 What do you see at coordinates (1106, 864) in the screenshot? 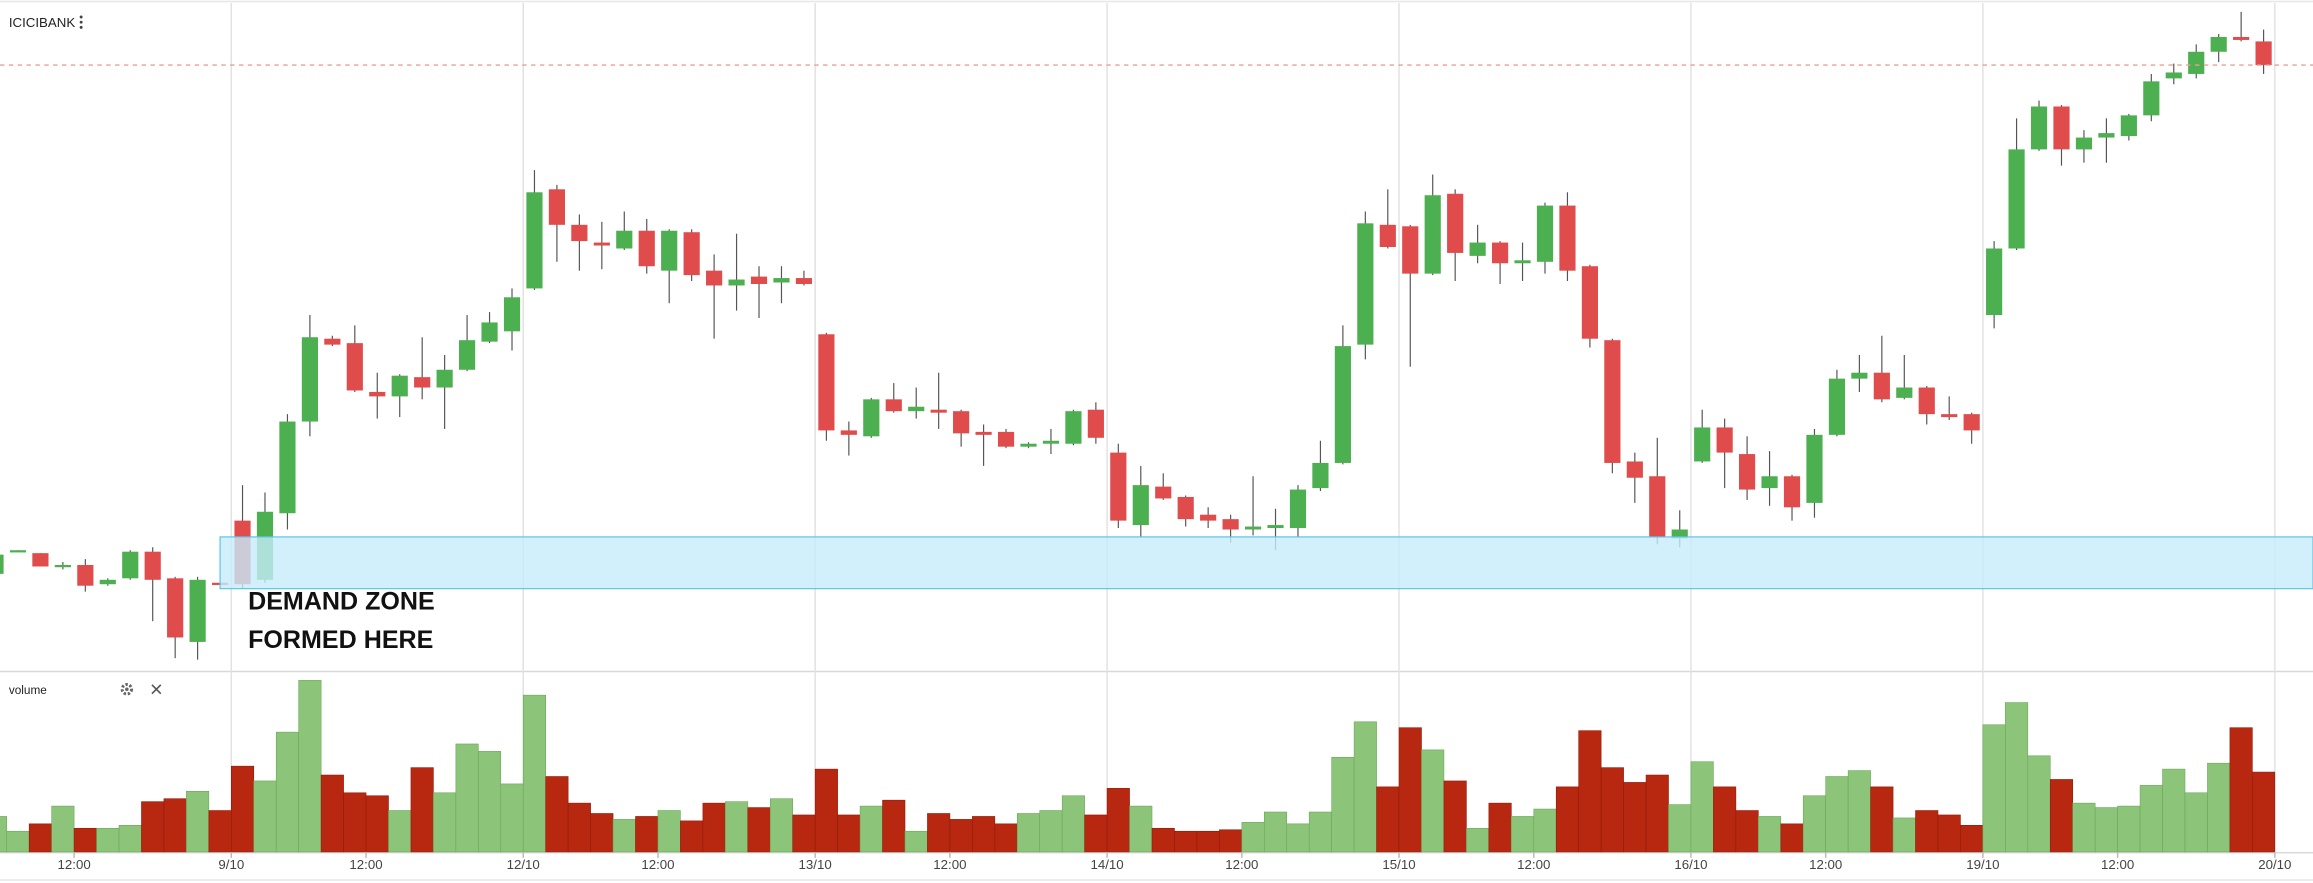
I see `x-tick-label: 14/10` at bounding box center [1106, 864].